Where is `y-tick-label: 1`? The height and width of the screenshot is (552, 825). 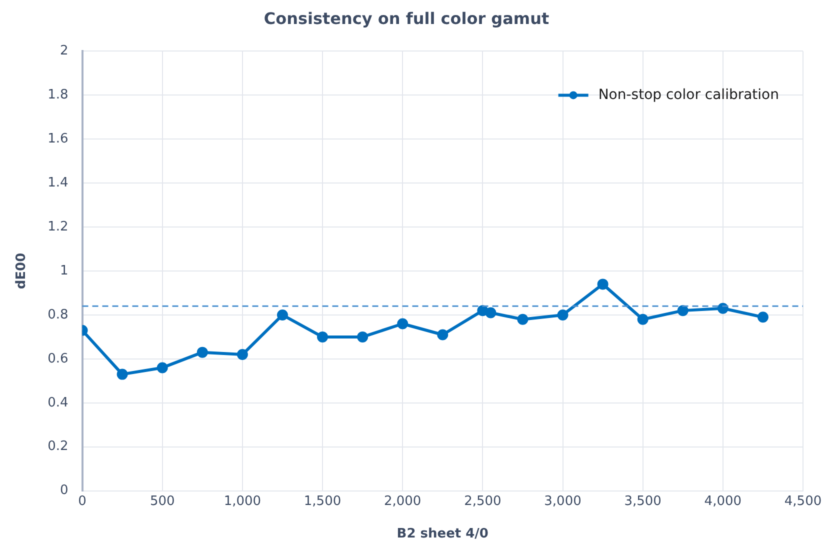 y-tick-label: 1 is located at coordinates (64, 270).